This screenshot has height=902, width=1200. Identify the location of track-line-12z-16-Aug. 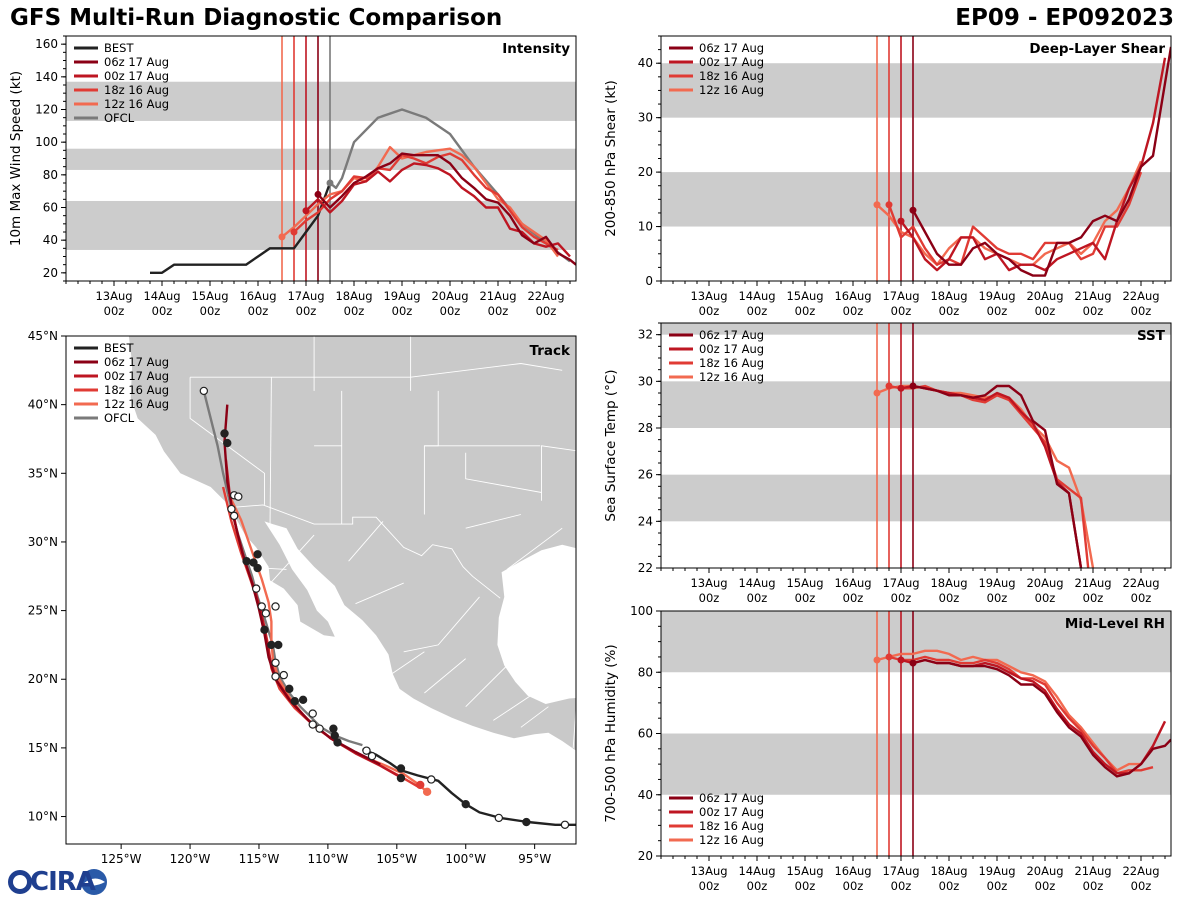
(327, 643).